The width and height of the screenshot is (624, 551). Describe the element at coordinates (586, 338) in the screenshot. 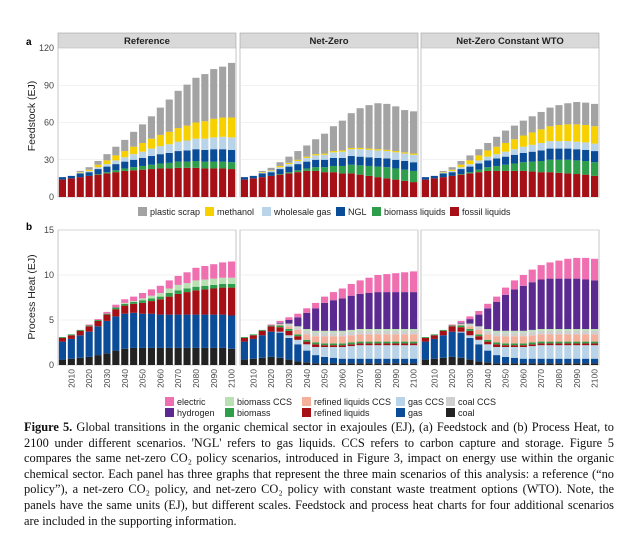

I see `bar-refined-liquids-ccs-2095` at that location.